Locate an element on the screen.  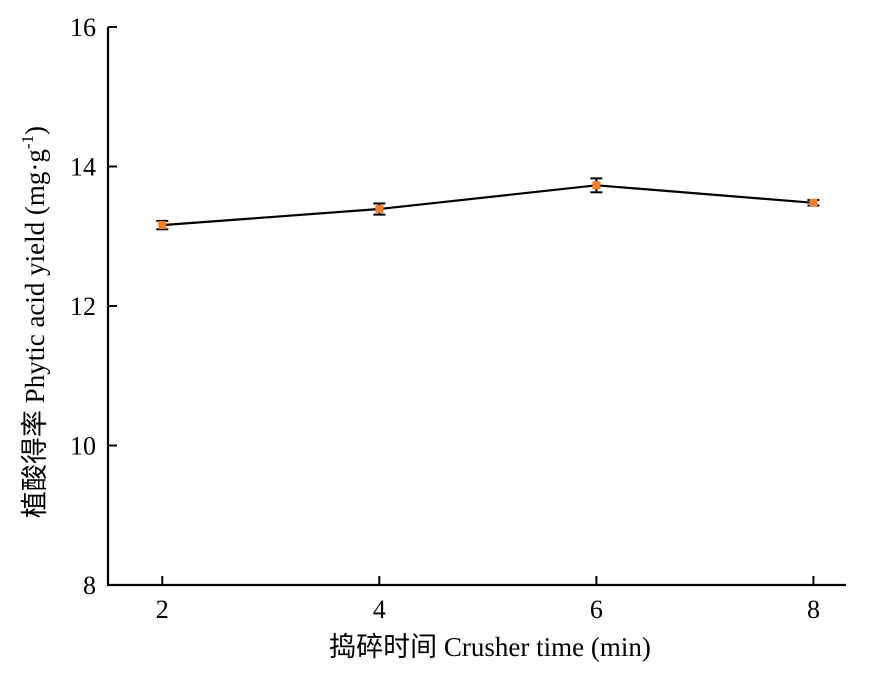
series-line is located at coordinates (488, 205).